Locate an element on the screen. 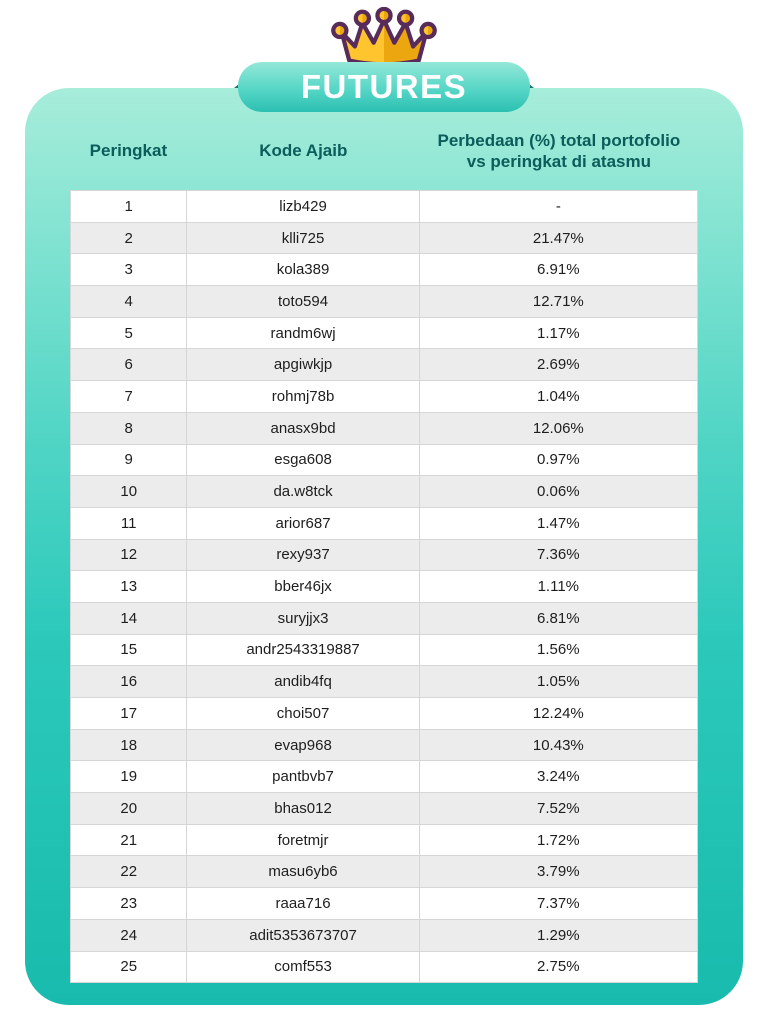 The image size is (768, 1024). cell-perbedaan: 1.11% is located at coordinates (558, 587).